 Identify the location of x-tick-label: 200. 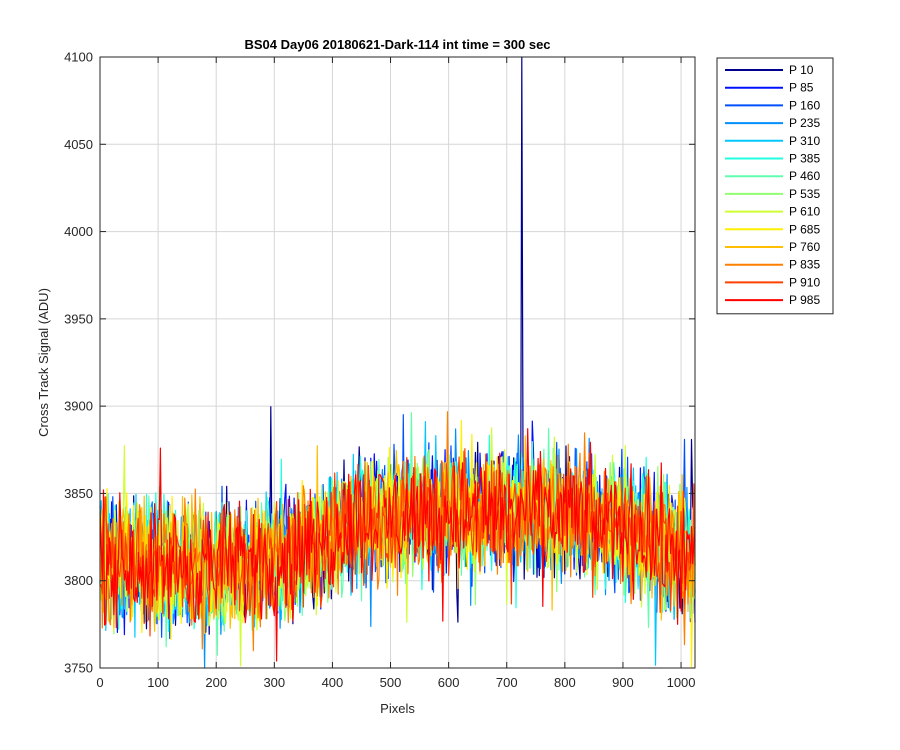
(216, 682).